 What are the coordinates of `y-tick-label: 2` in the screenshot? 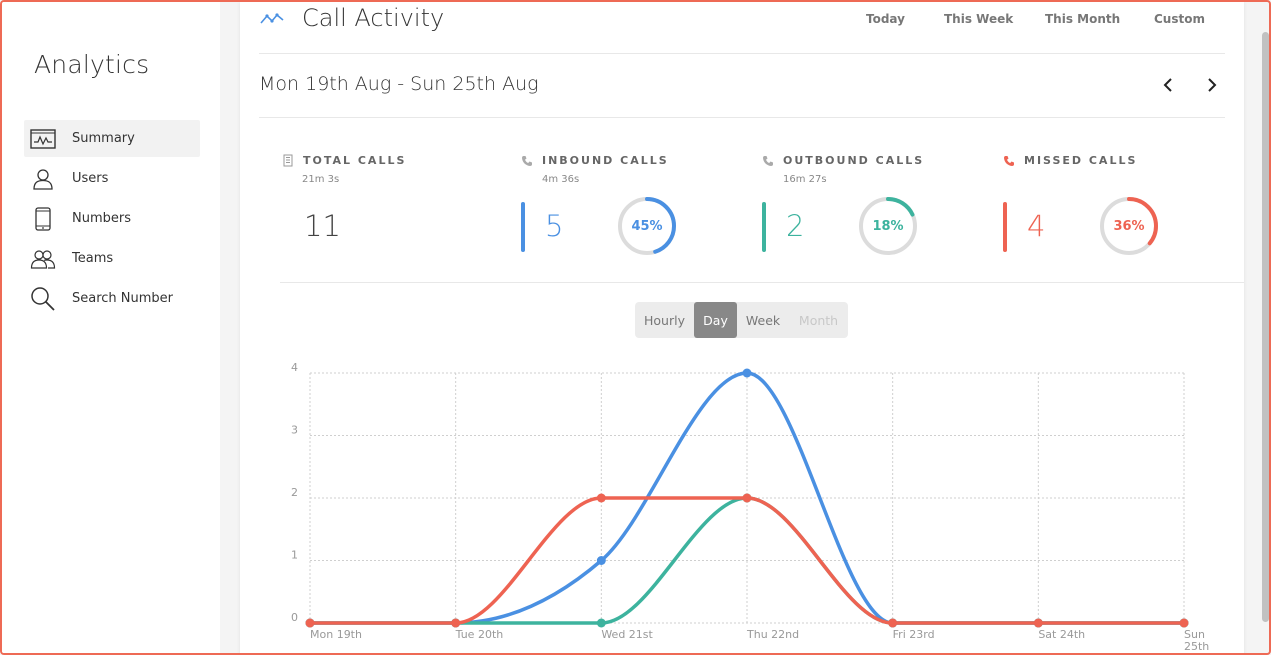 It's located at (294, 492).